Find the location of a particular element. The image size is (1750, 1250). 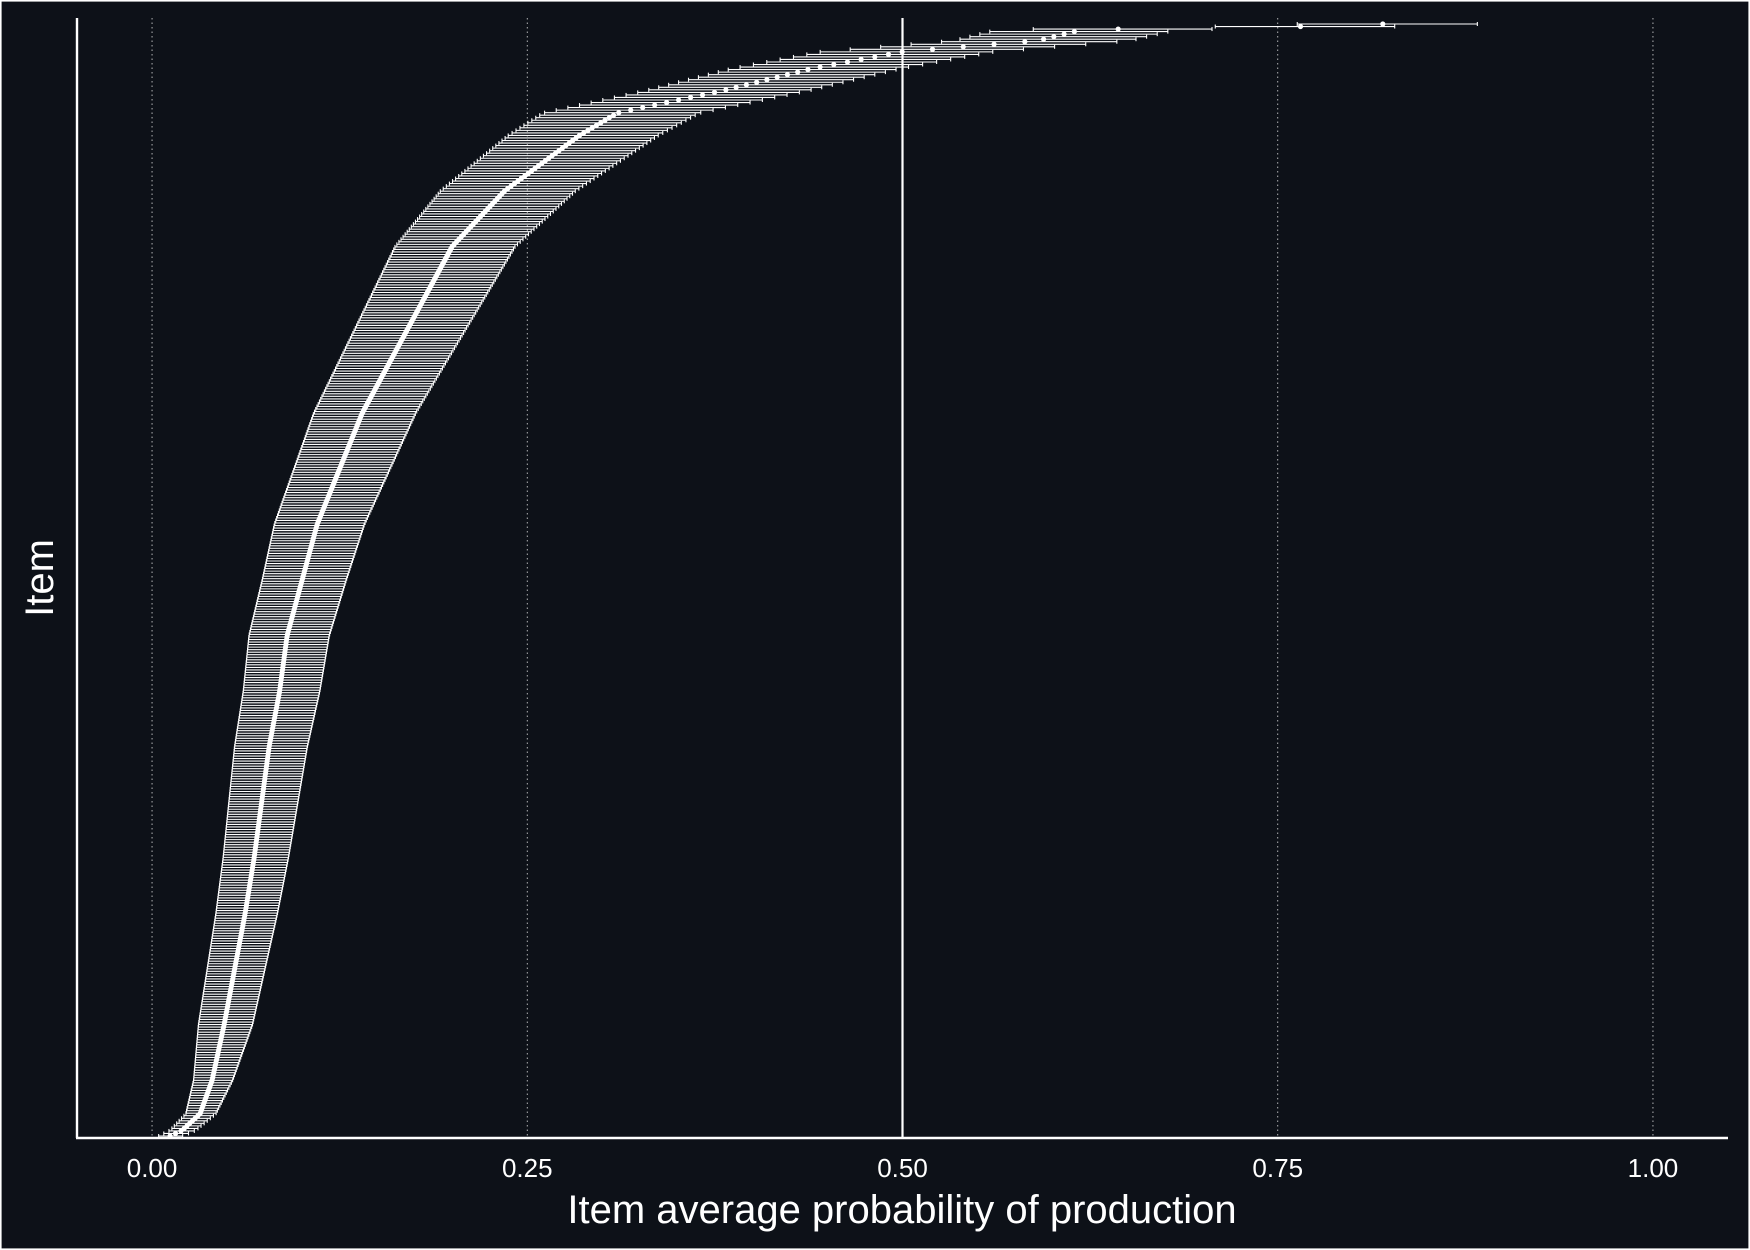

x-tick-label: 0.50 is located at coordinates (902, 1168).